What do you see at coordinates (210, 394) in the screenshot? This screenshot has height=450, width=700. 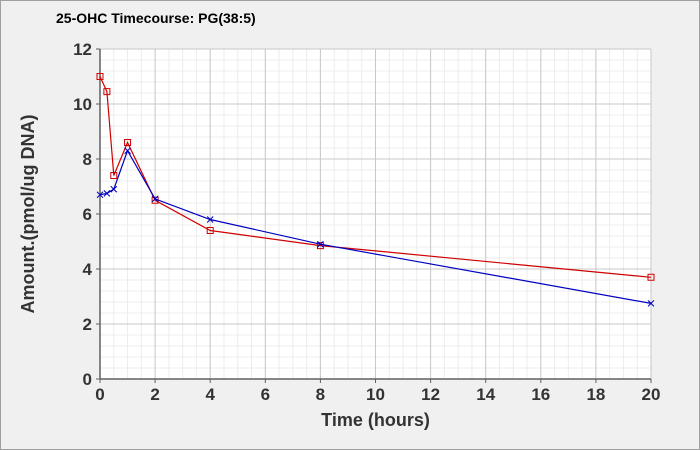 I see `x-tick-label: 4` at bounding box center [210, 394].